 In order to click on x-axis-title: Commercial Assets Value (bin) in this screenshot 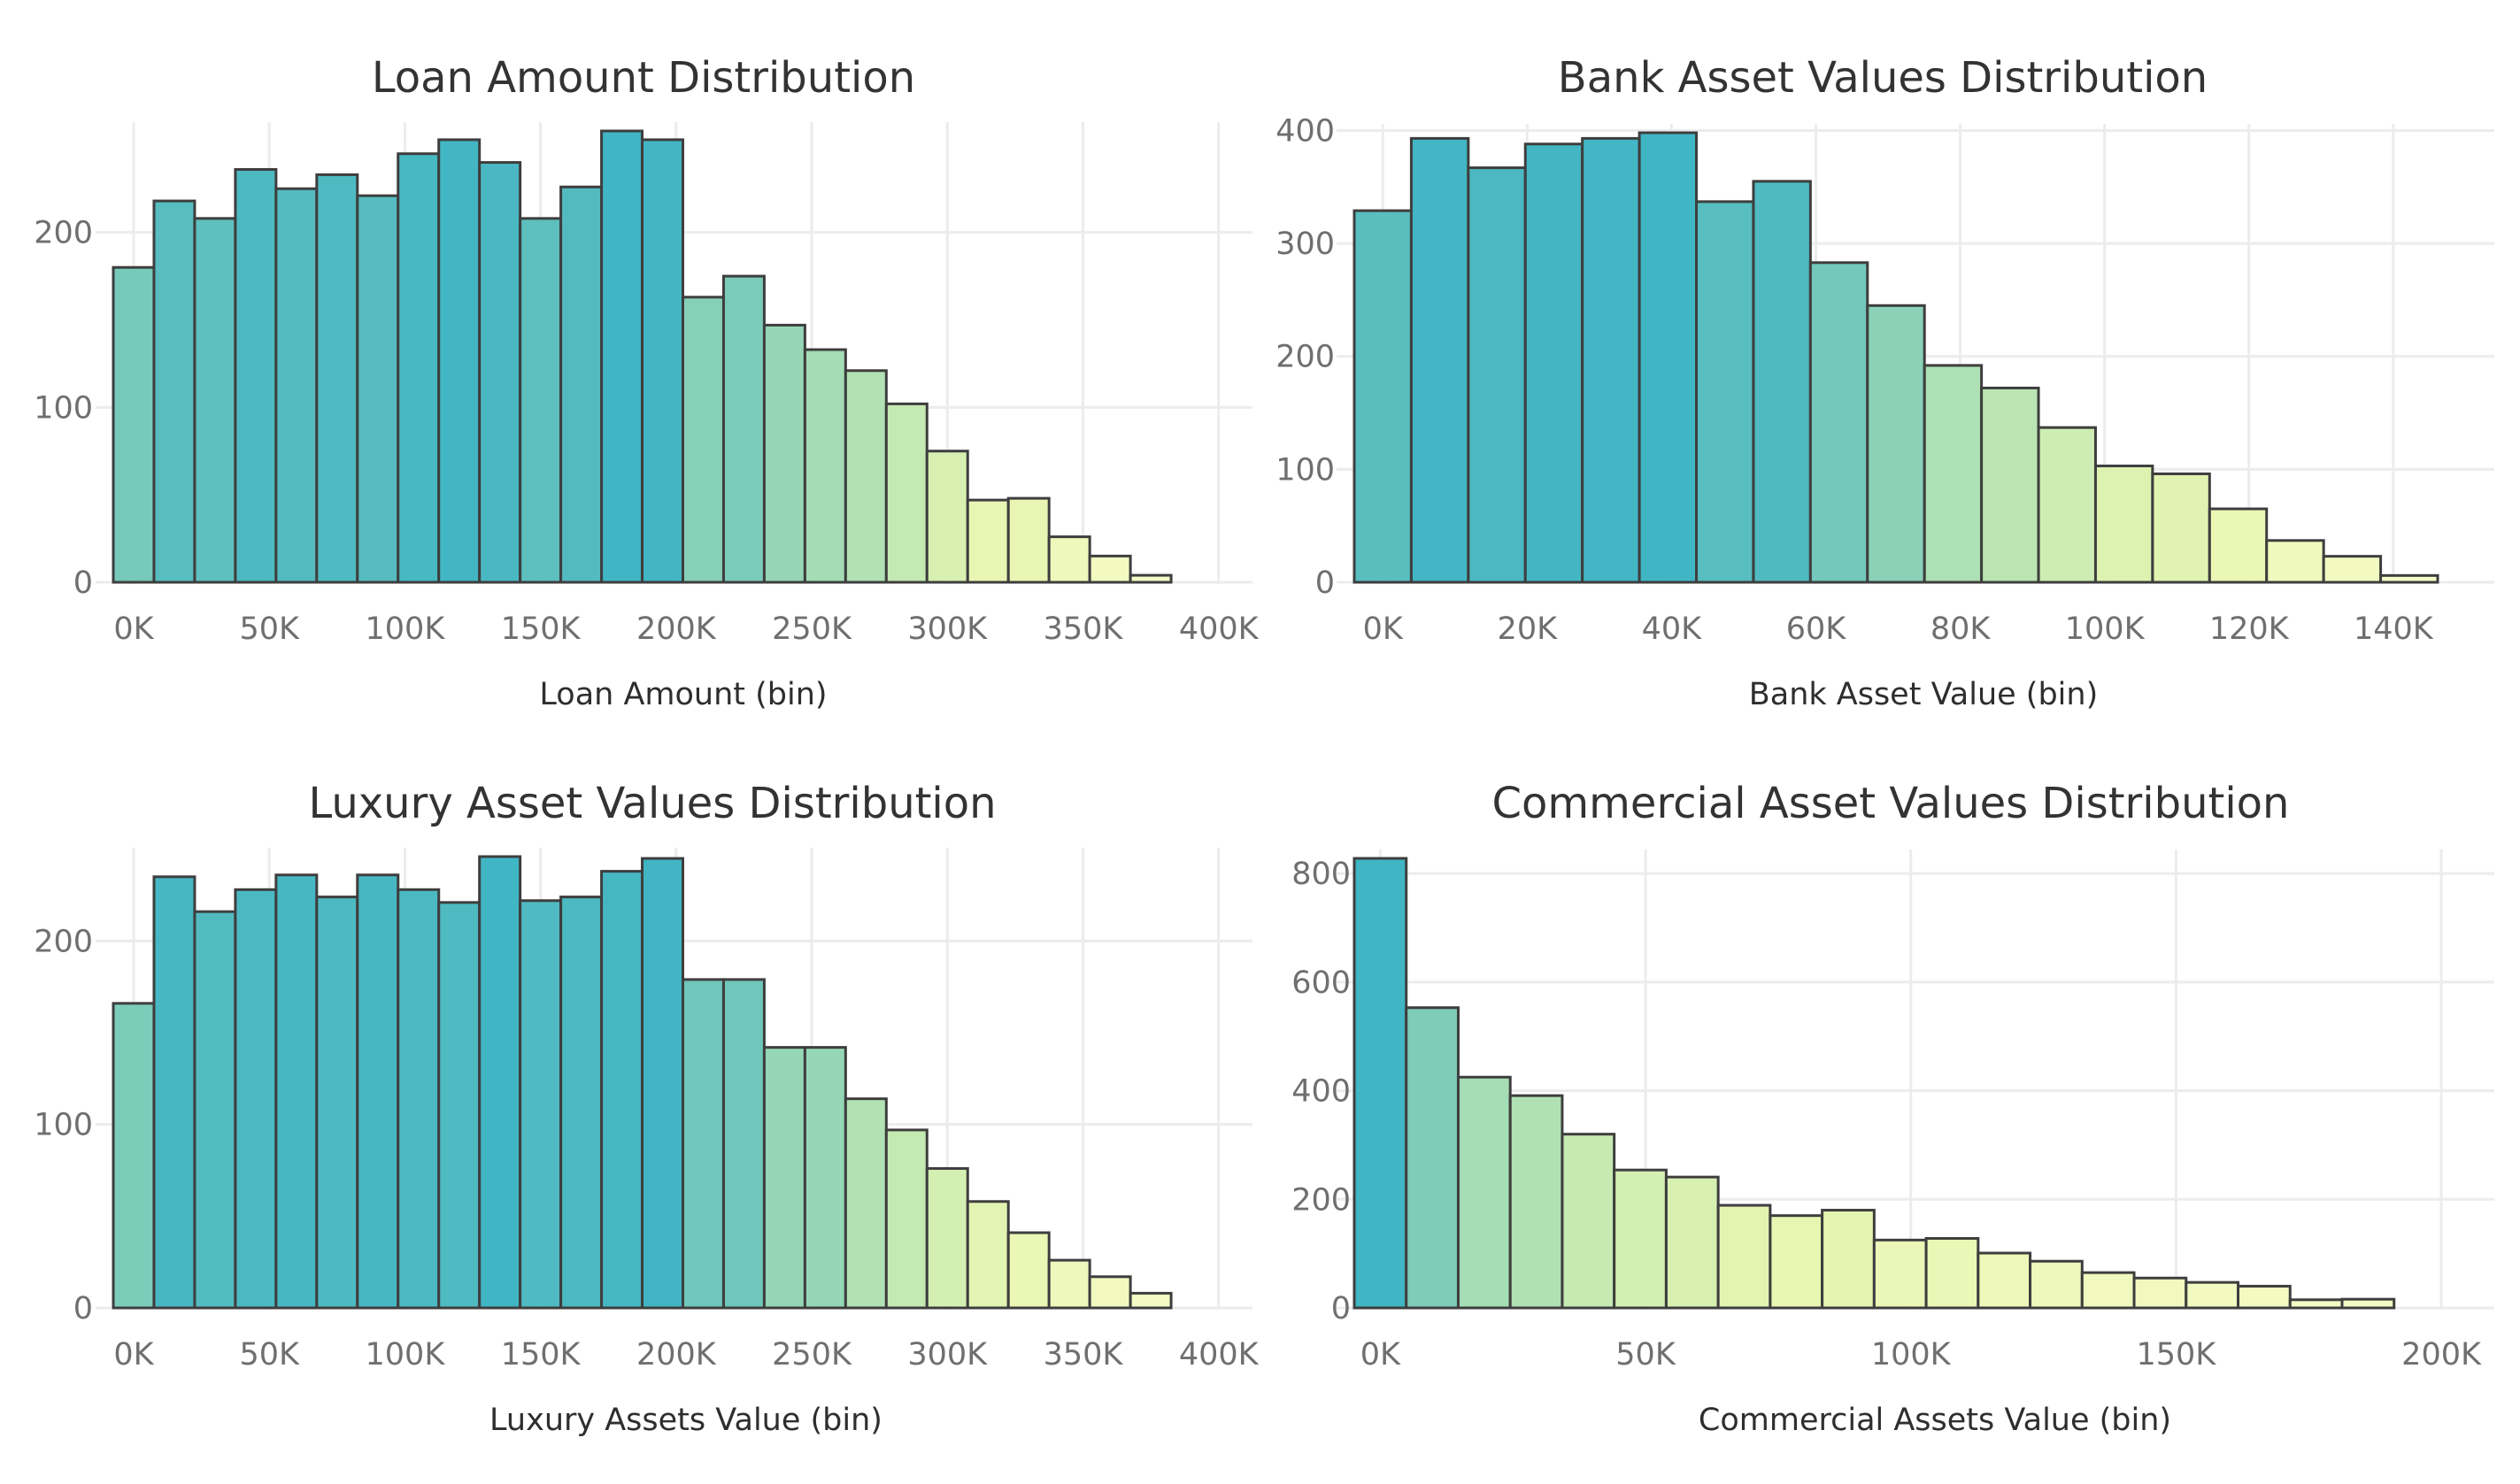, I will do `click(1935, 1420)`.